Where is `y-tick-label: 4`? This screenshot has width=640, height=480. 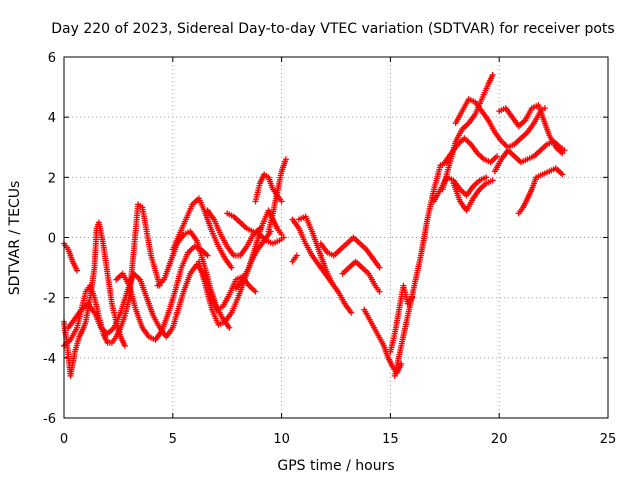 y-tick-label: 4 is located at coordinates (52, 118).